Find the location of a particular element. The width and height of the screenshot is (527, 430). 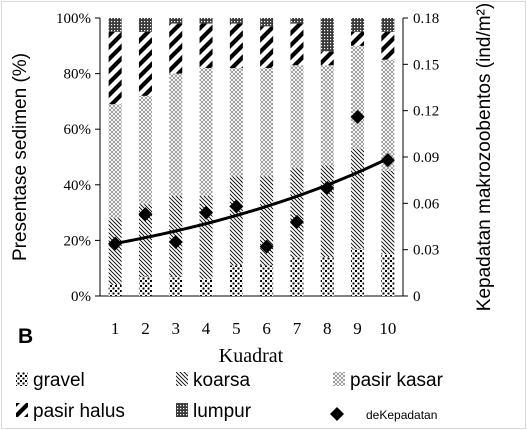

x-tick-label: 5 is located at coordinates (236, 328).